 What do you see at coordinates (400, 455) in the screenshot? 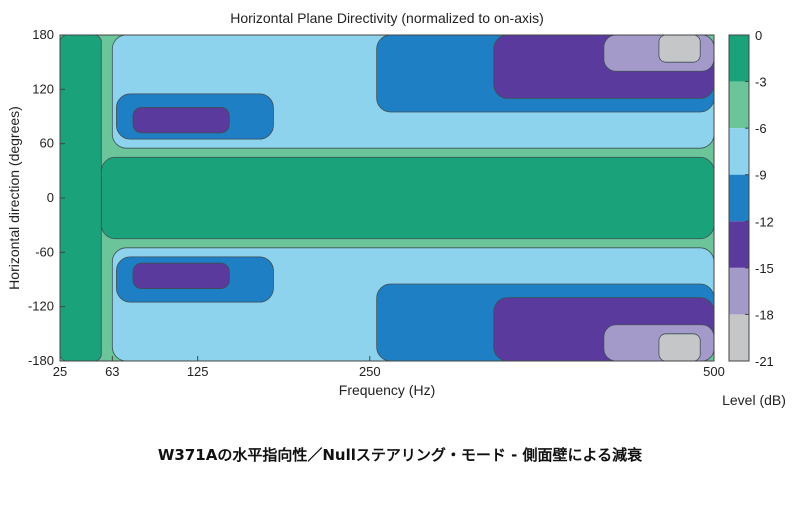
I see `figure-caption: W371Aの水平指向性／Nullステアリング・モード - 側面壁による減衰` at bounding box center [400, 455].